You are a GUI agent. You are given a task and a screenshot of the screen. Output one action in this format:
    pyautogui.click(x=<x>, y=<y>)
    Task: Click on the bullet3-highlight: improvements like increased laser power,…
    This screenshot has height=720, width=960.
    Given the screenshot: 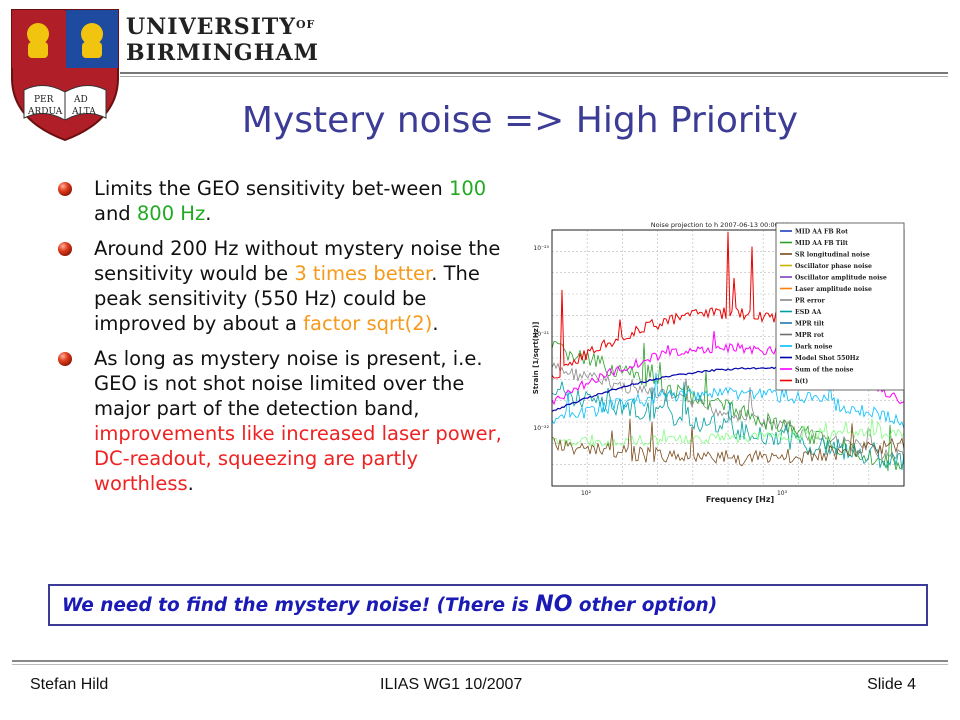 What is the action you would take?
    pyautogui.click(x=298, y=458)
    